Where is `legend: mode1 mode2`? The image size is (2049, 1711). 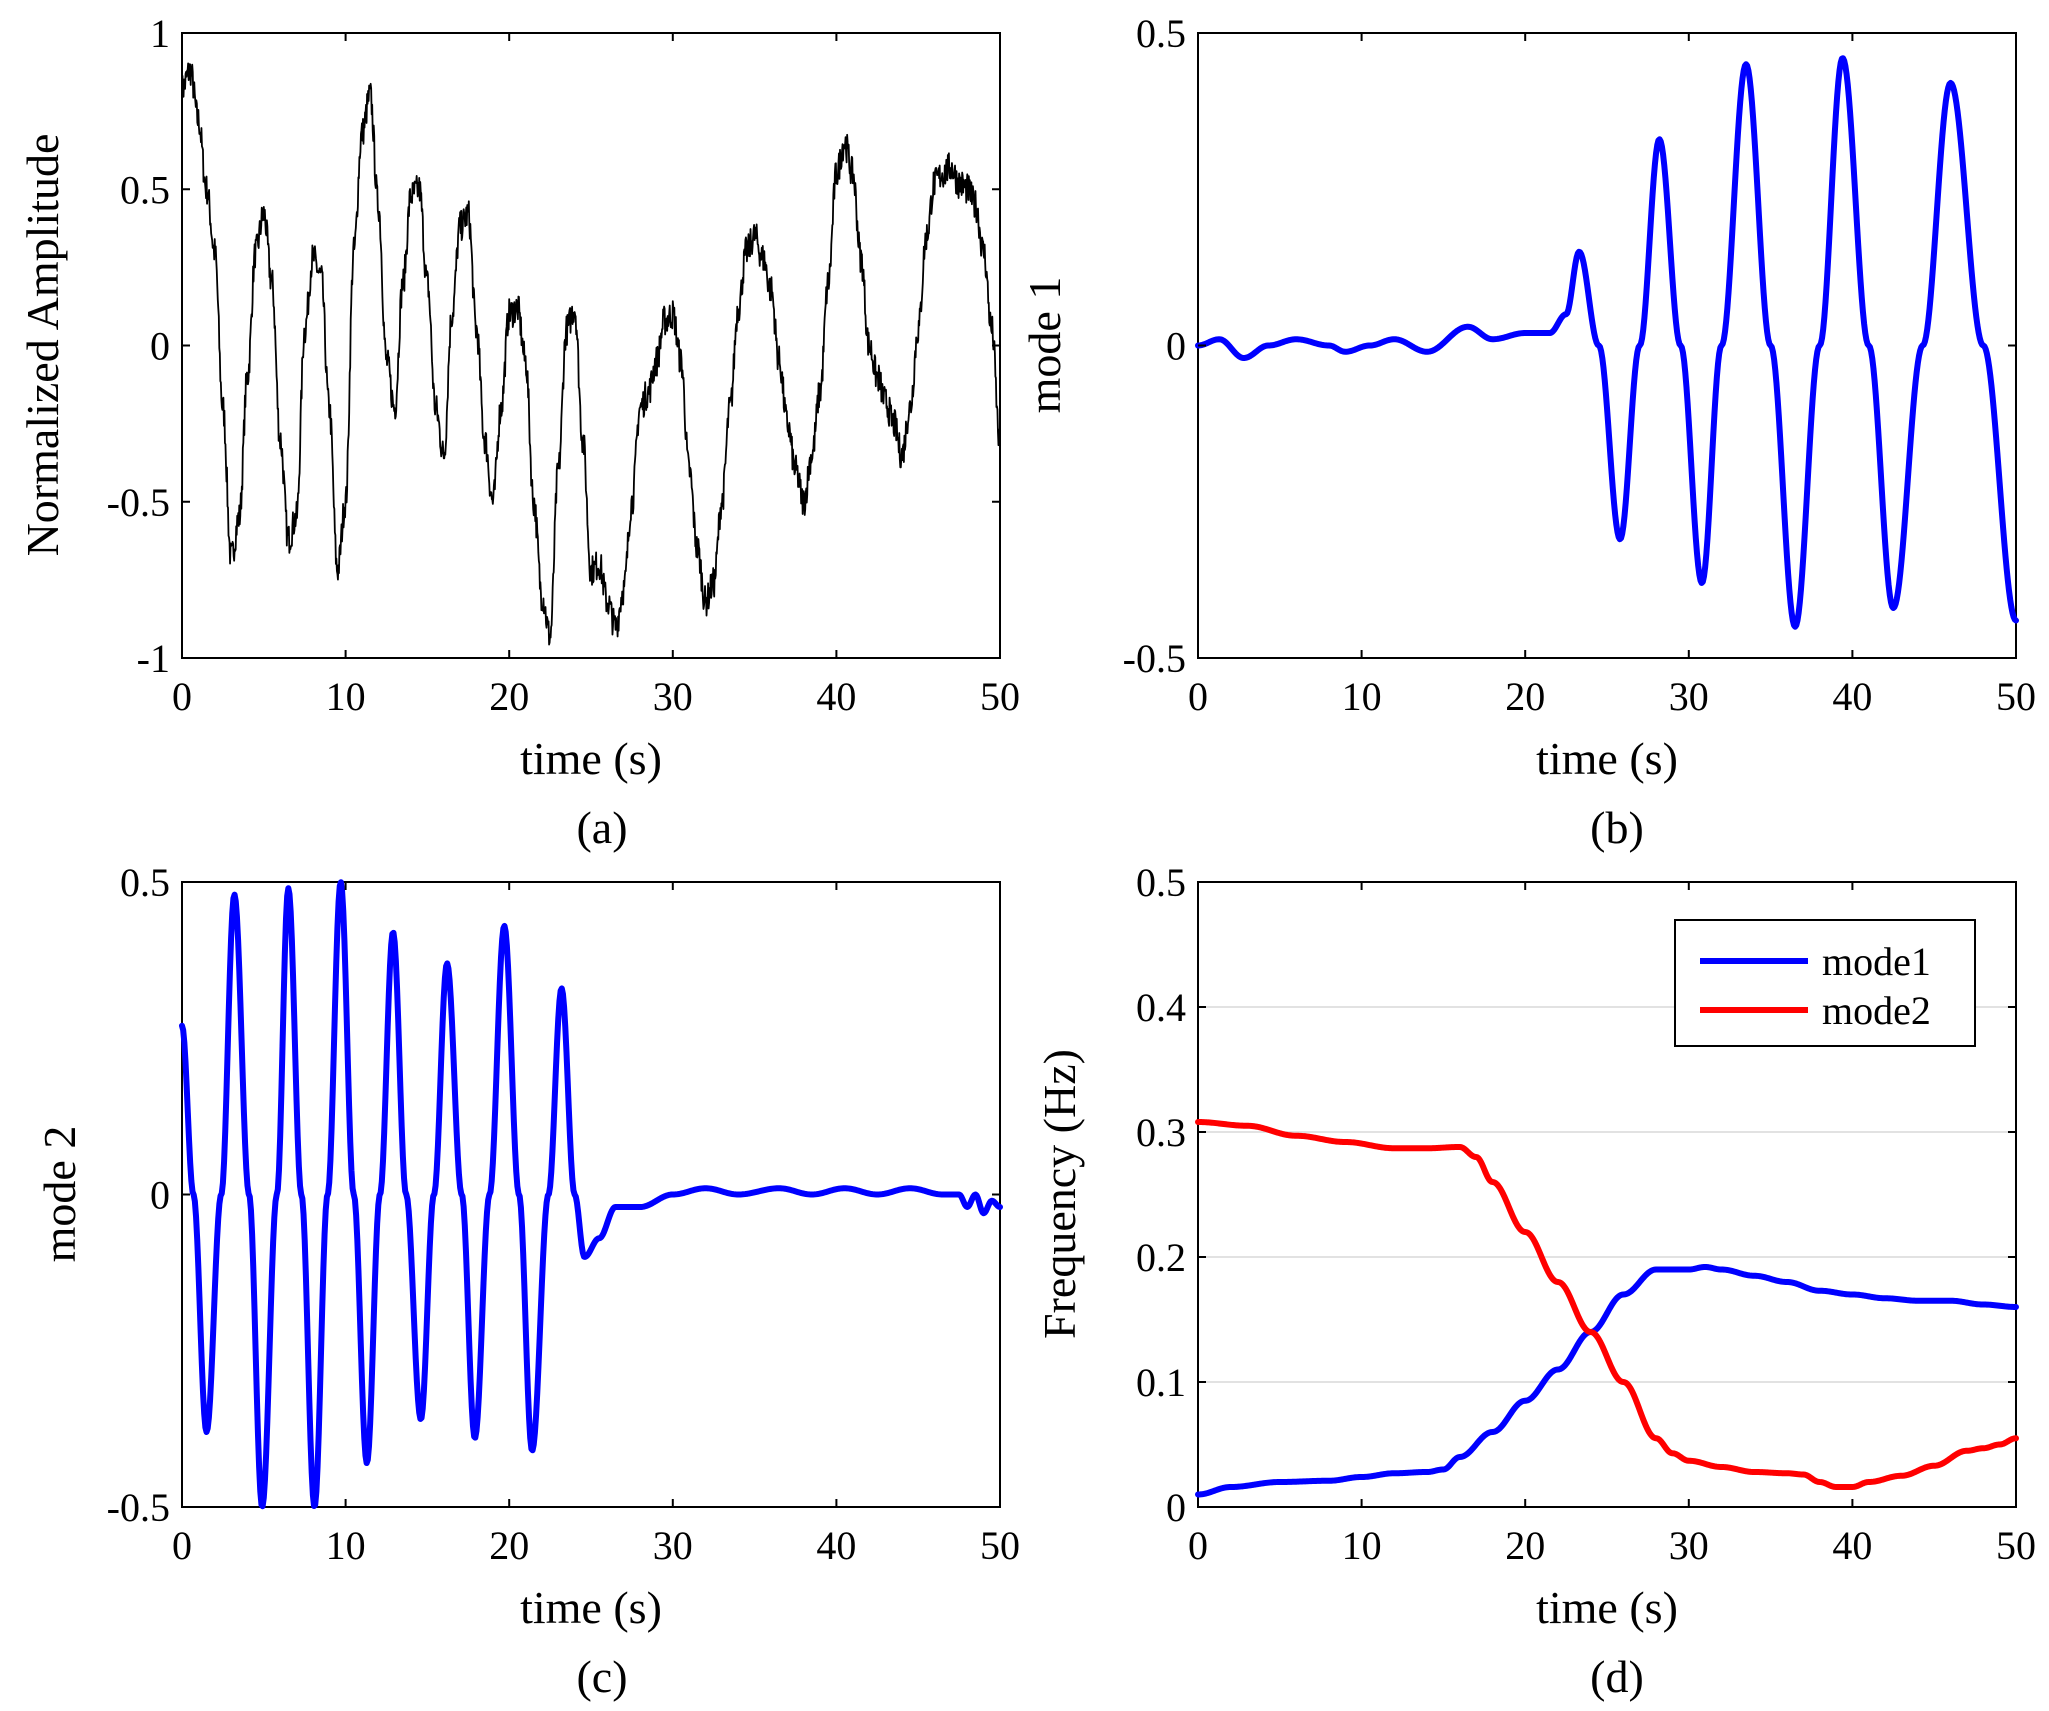 legend: mode1 mode2 is located at coordinates (1825, 983).